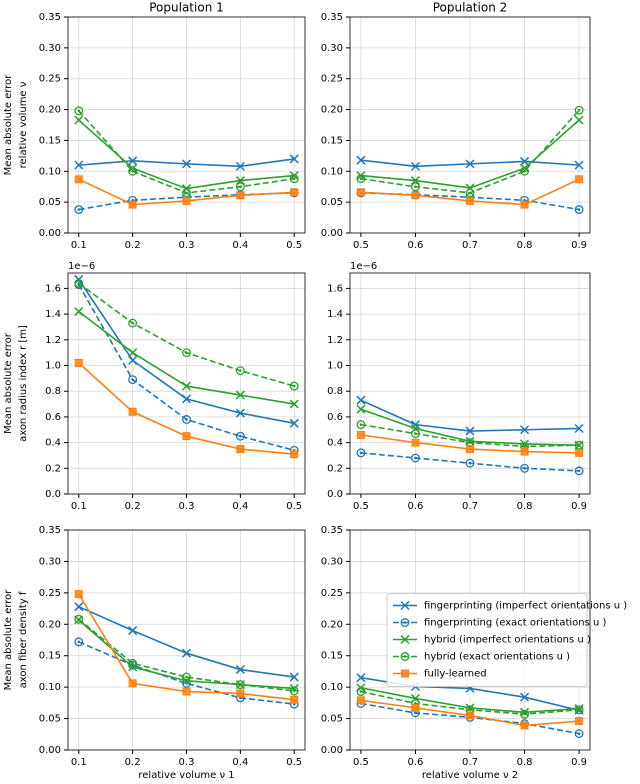 The height and width of the screenshot is (784, 640). What do you see at coordinates (8, 640) in the screenshot?
I see `y-axis-label: Mean absolute error` at bounding box center [8, 640].